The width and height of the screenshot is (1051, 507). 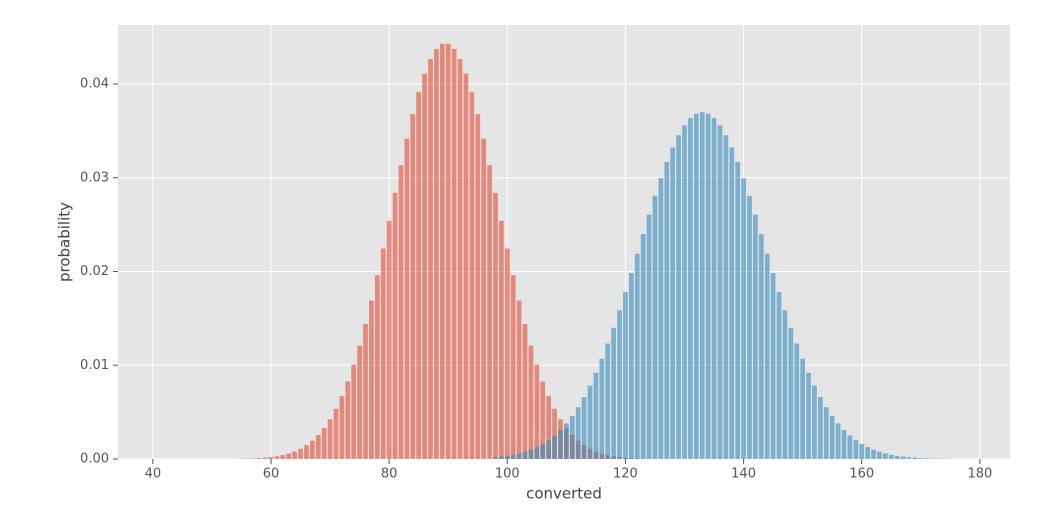 What do you see at coordinates (507, 474) in the screenshot?
I see `x-tick-label: 100` at bounding box center [507, 474].